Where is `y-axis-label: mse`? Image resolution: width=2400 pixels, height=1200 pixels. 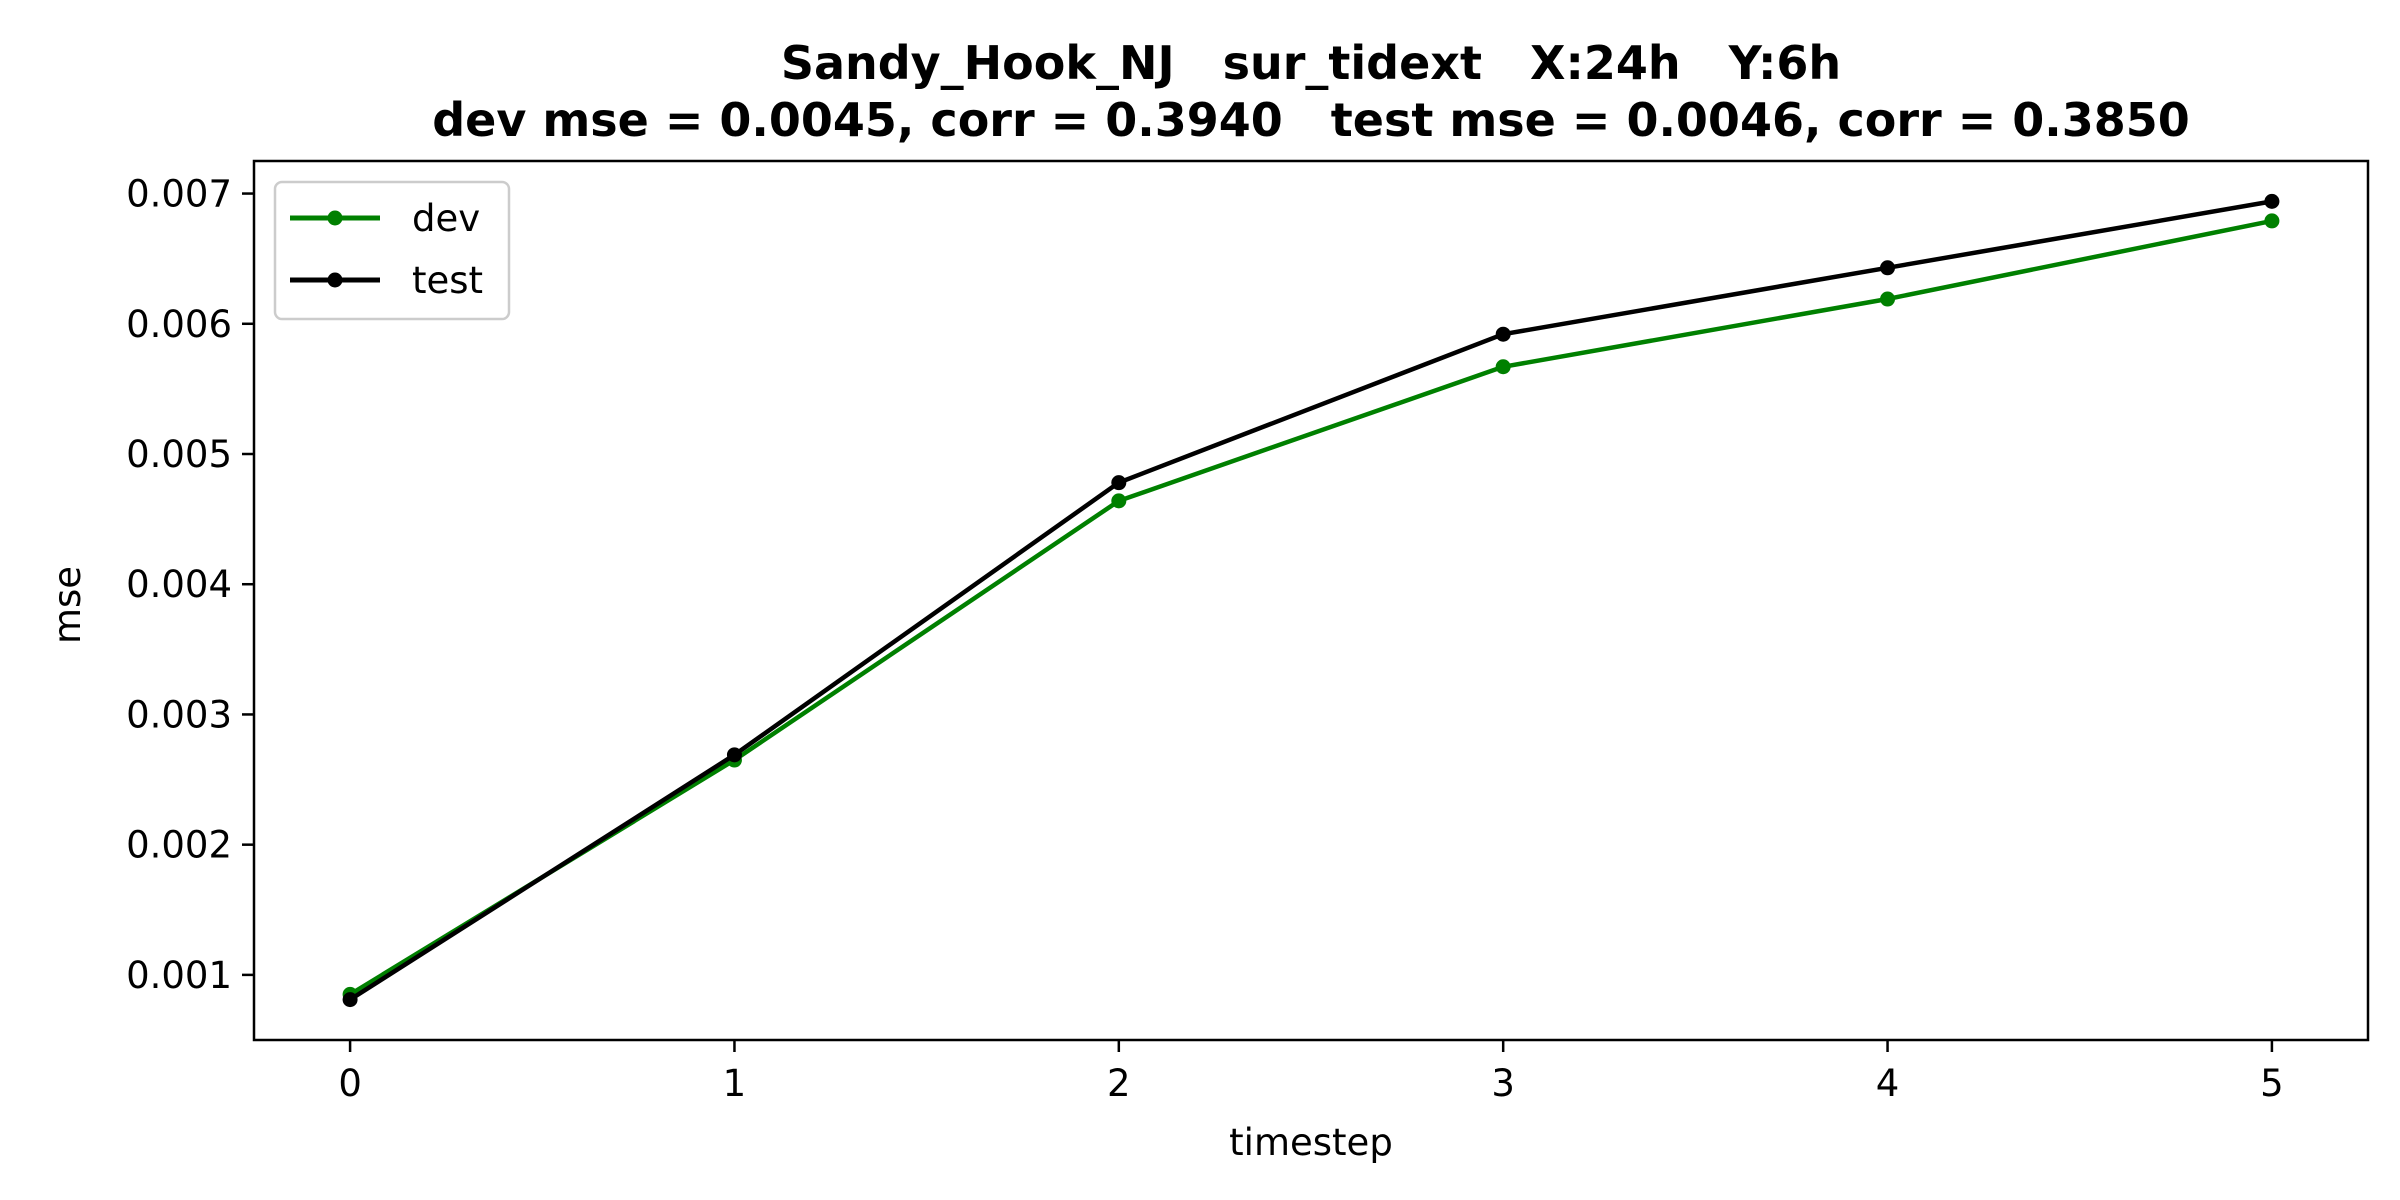
y-axis-label: mse is located at coordinates (67, 605).